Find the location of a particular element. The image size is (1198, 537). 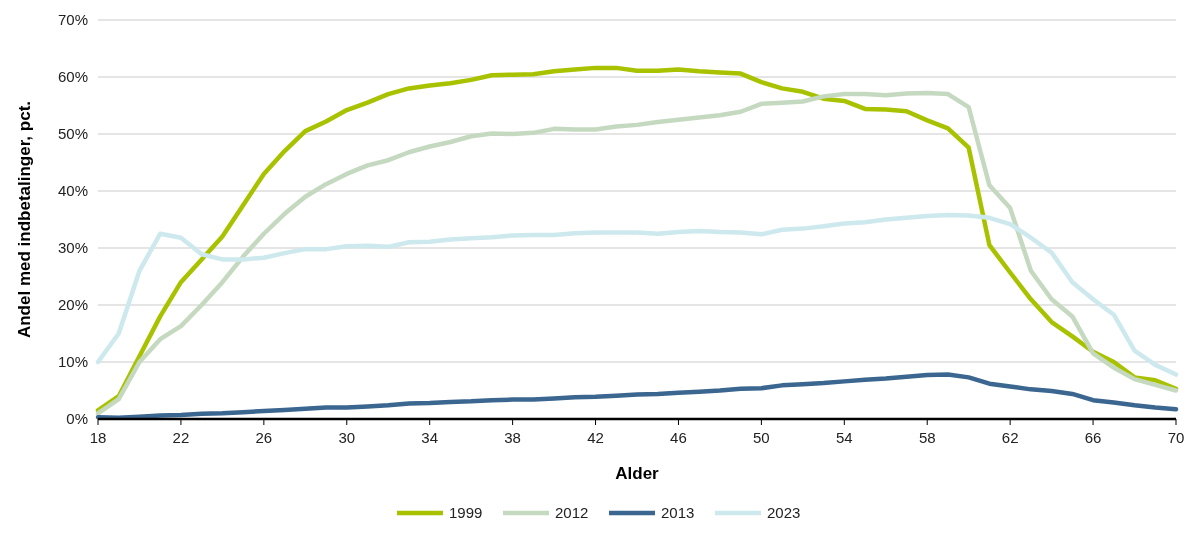

x-tick-label: 50 is located at coordinates (761, 437).